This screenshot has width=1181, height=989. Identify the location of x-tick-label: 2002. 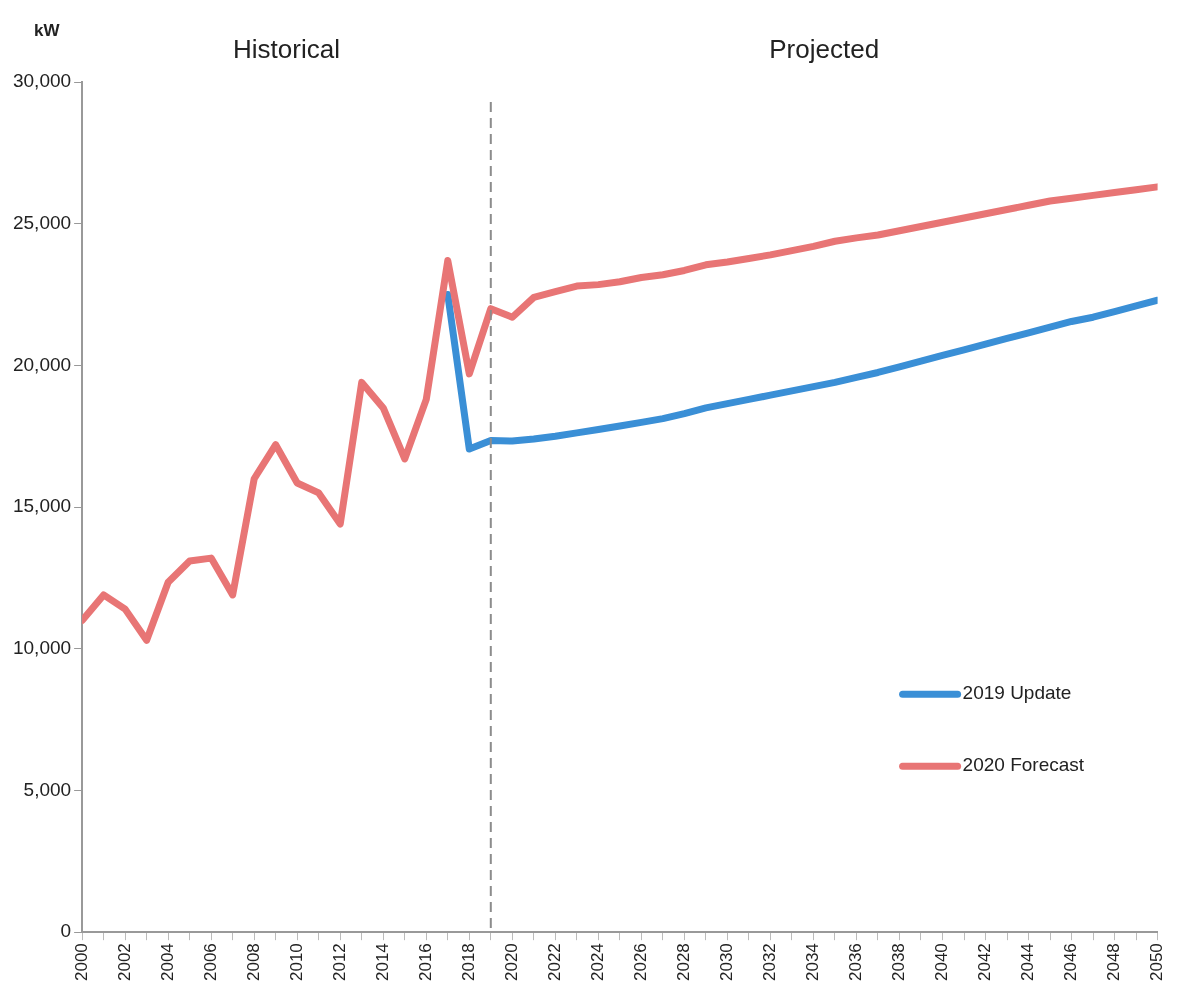
(124, 962).